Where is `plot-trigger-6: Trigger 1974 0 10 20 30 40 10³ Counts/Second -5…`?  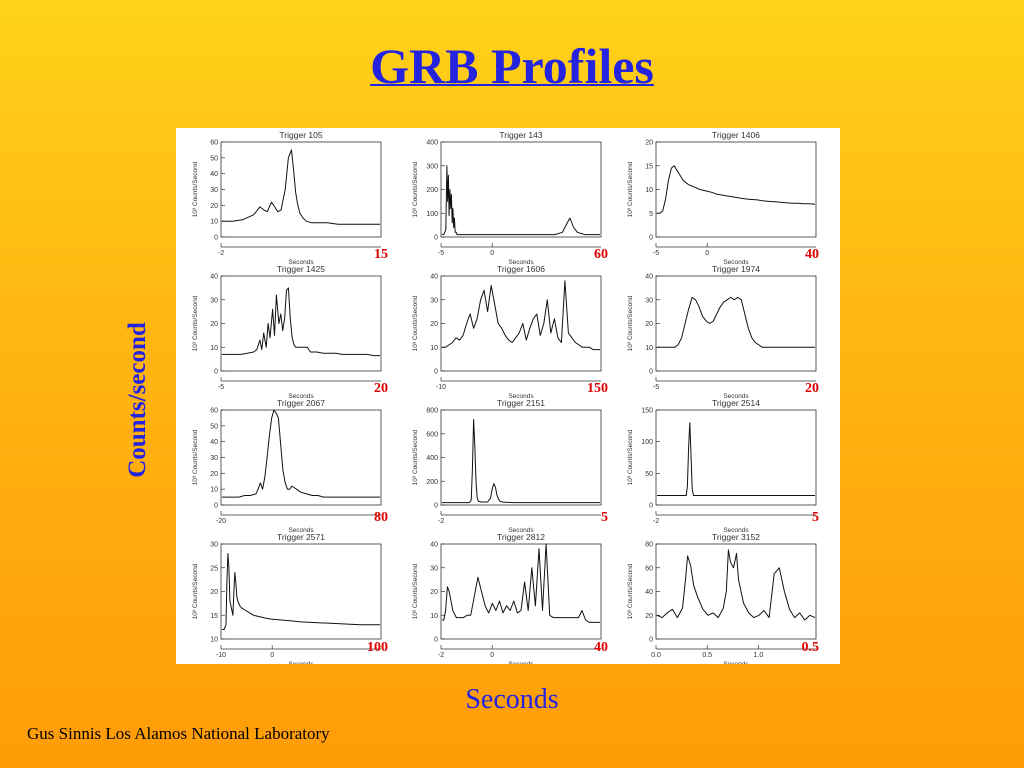 plot-trigger-6: Trigger 1974 0 10 20 30 40 10³ Counts/Second -5… is located at coordinates (722, 332).